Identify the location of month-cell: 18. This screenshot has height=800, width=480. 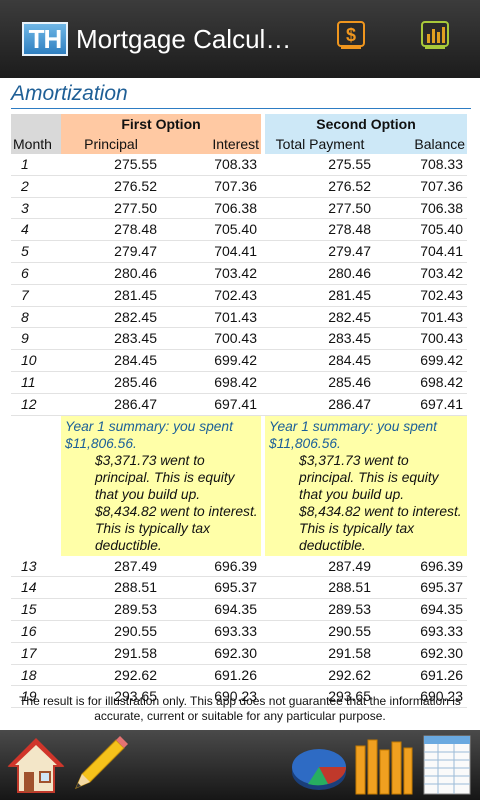
(36, 675).